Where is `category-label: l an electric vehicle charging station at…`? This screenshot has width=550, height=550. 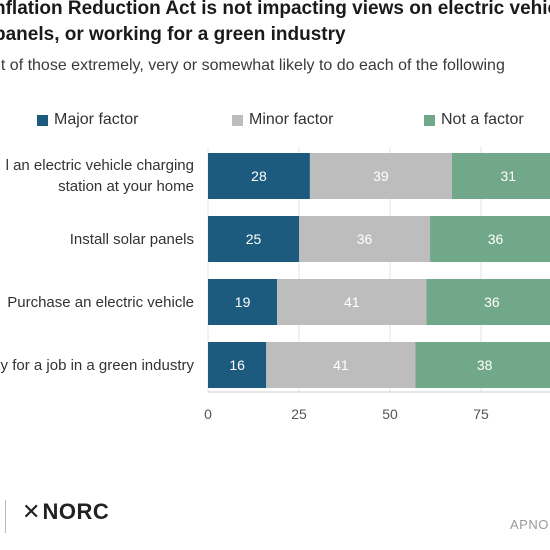 category-label: l an electric vehicle charging station at… is located at coordinates (100, 176).